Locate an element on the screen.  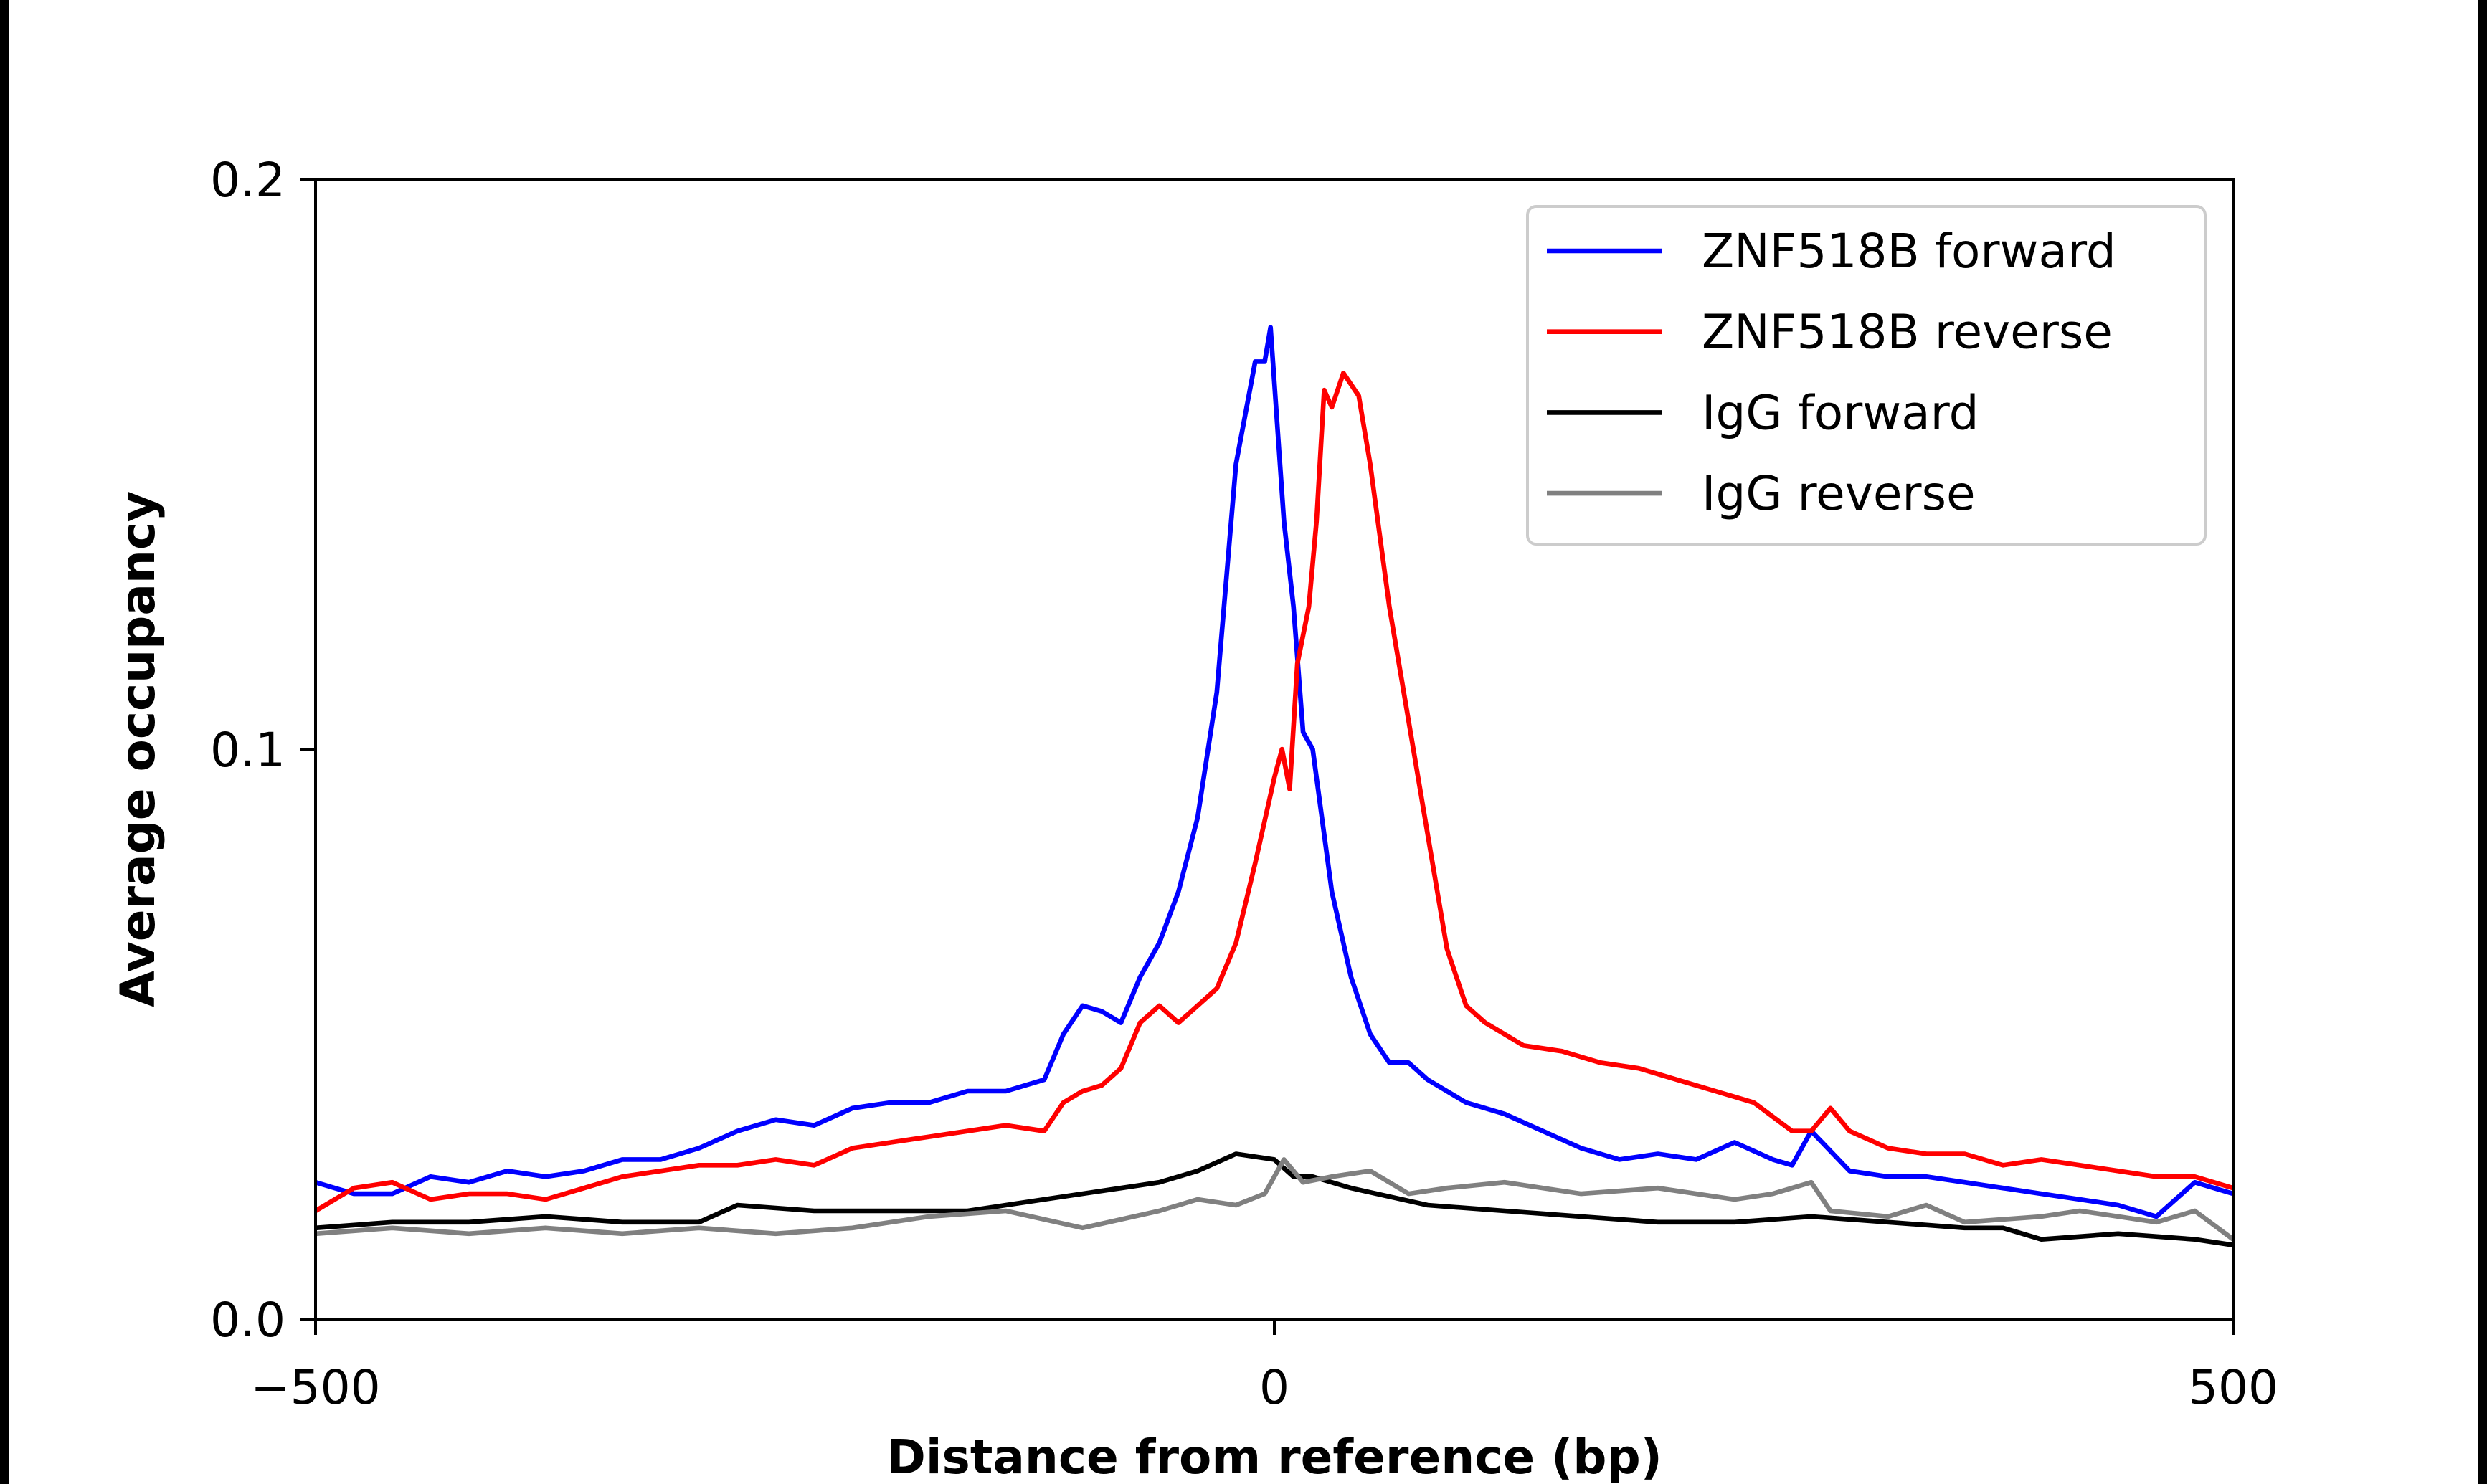
x-tick-label: 0 is located at coordinates (1274, 1388).